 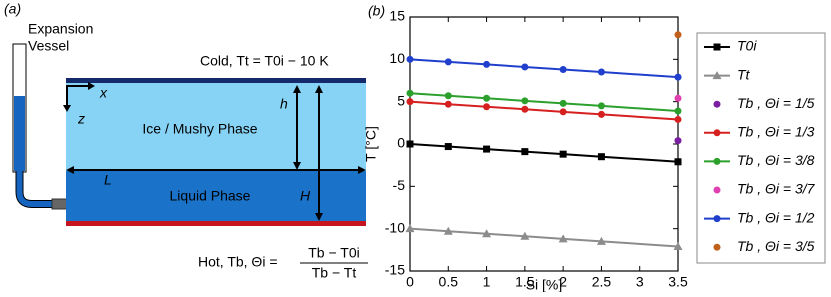 What do you see at coordinates (81, 119) in the screenshot?
I see `z-label: z` at bounding box center [81, 119].